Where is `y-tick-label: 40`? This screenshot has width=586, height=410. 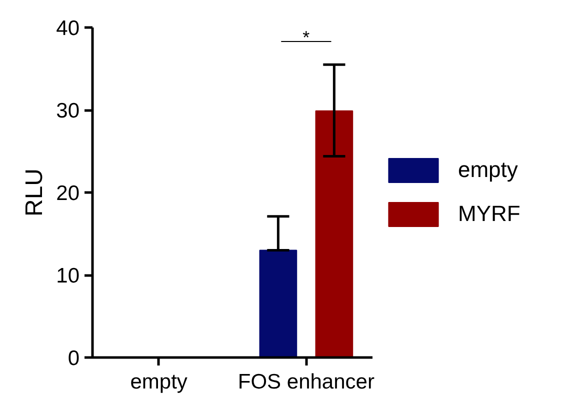
y-tick-label: 40 is located at coordinates (68, 28).